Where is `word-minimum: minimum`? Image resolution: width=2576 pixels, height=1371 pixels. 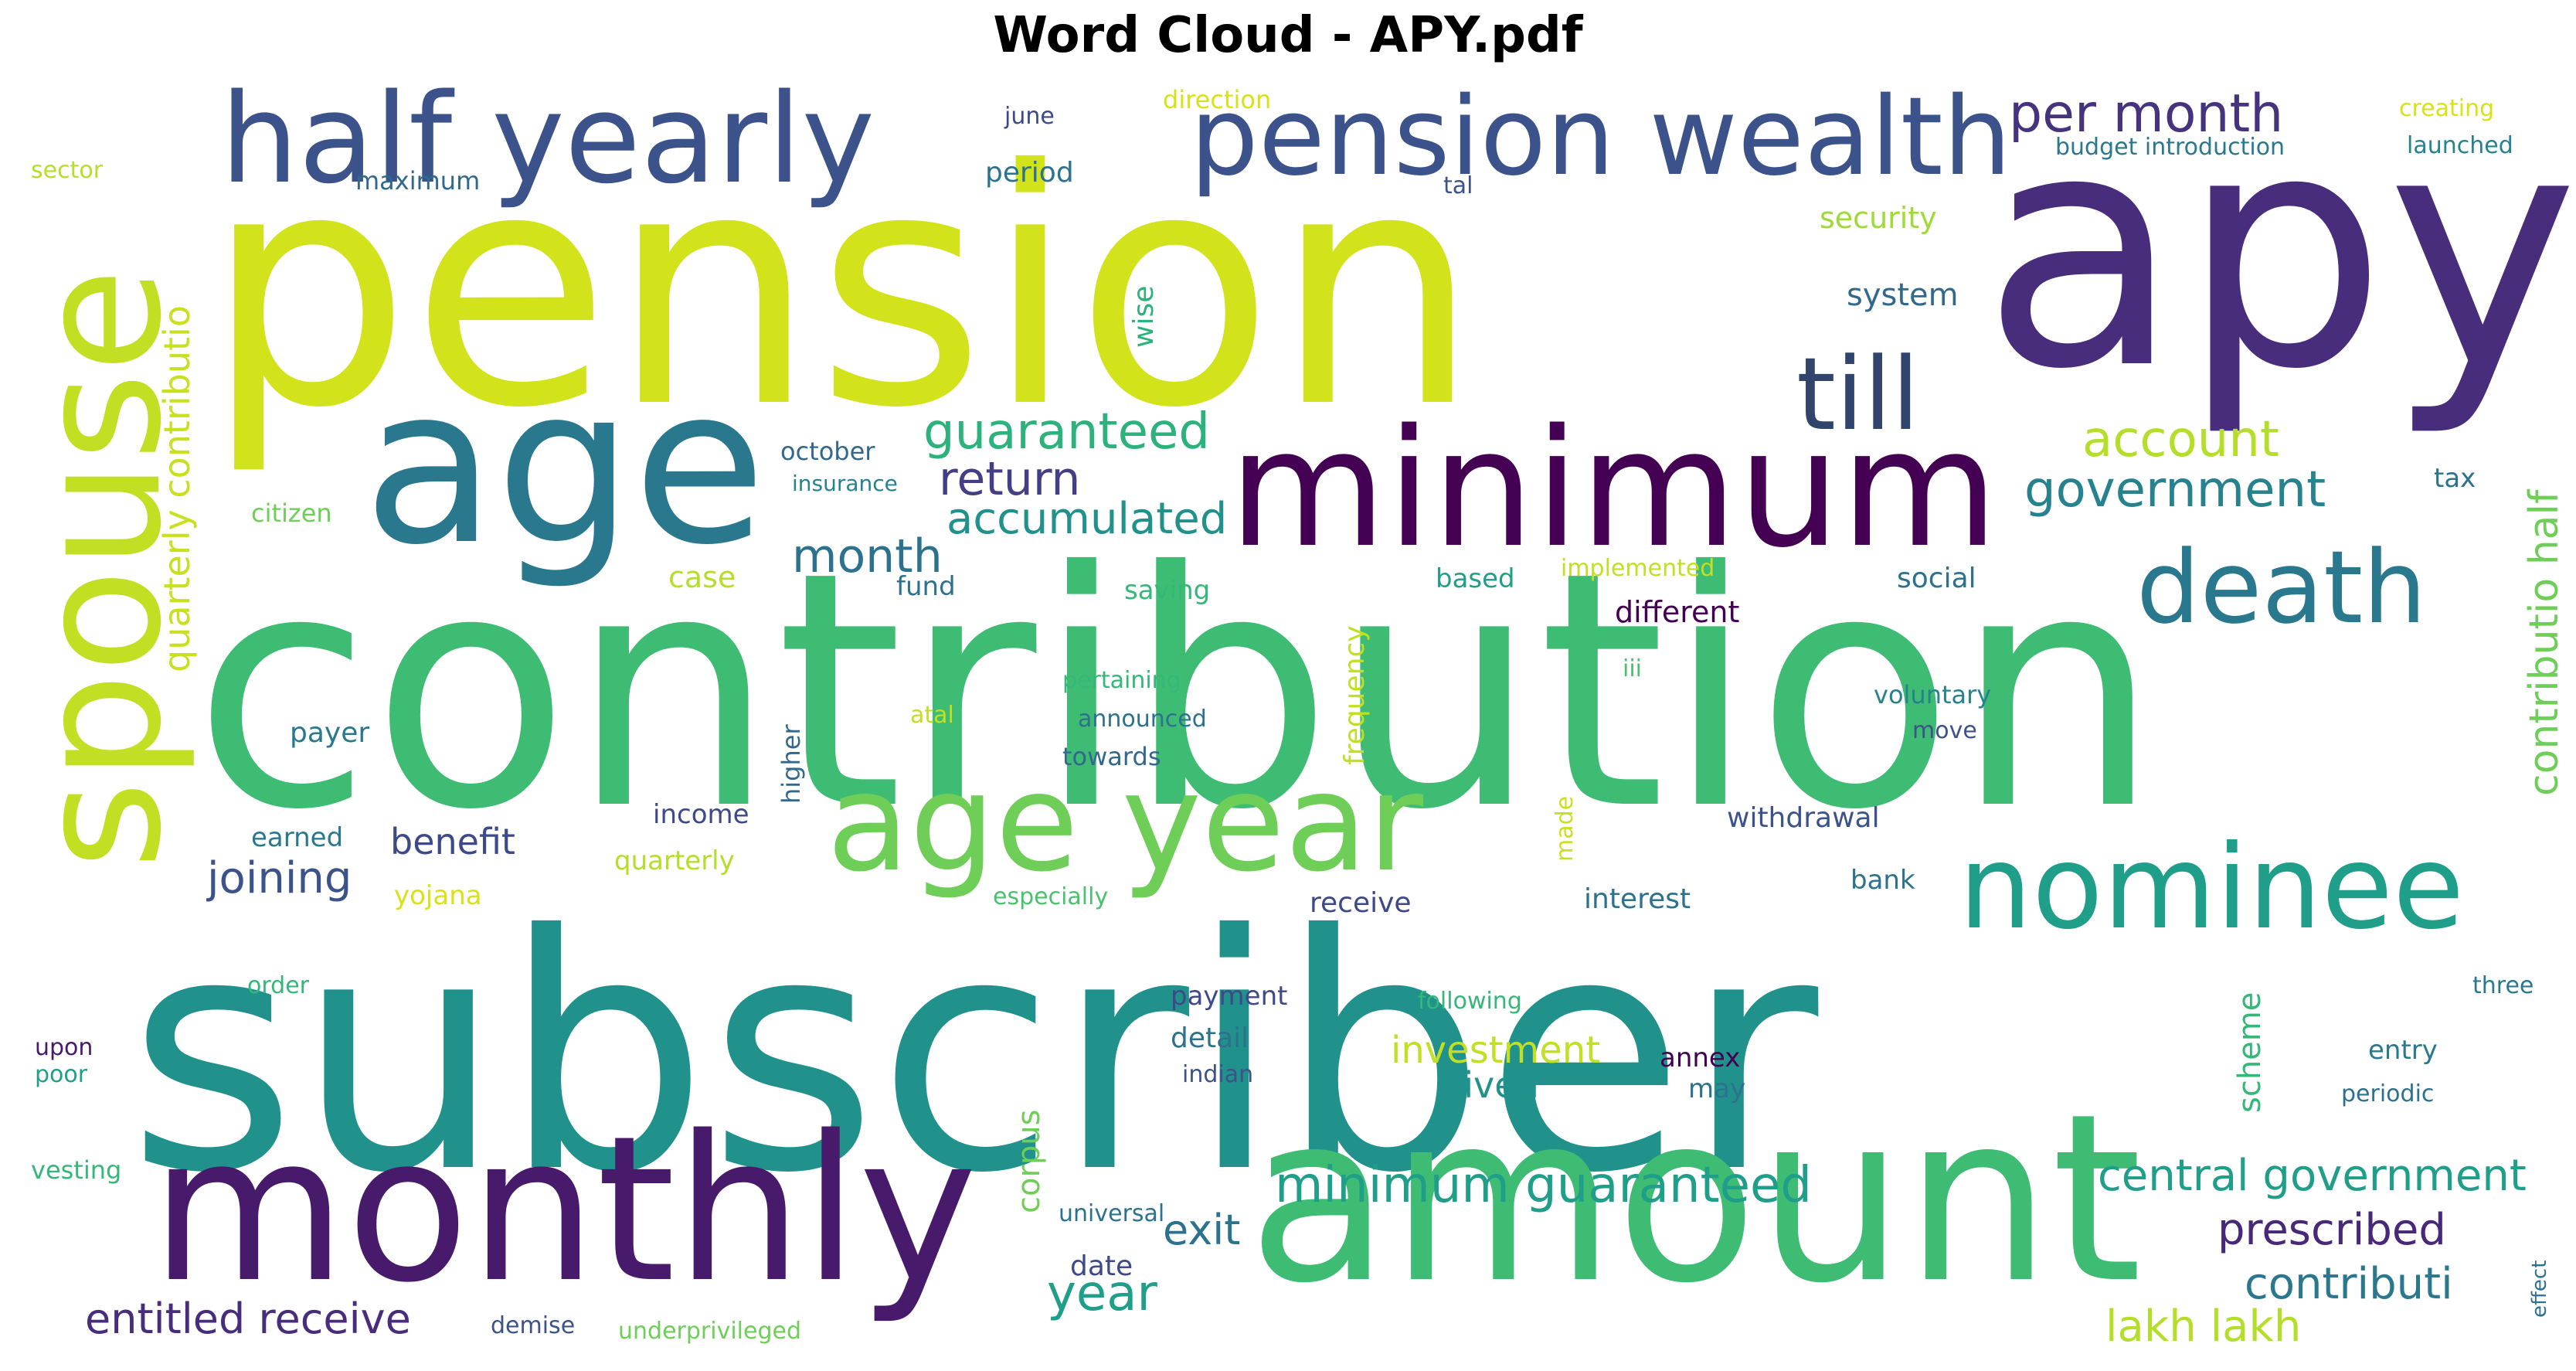
word-minimum: minimum is located at coordinates (1614, 489).